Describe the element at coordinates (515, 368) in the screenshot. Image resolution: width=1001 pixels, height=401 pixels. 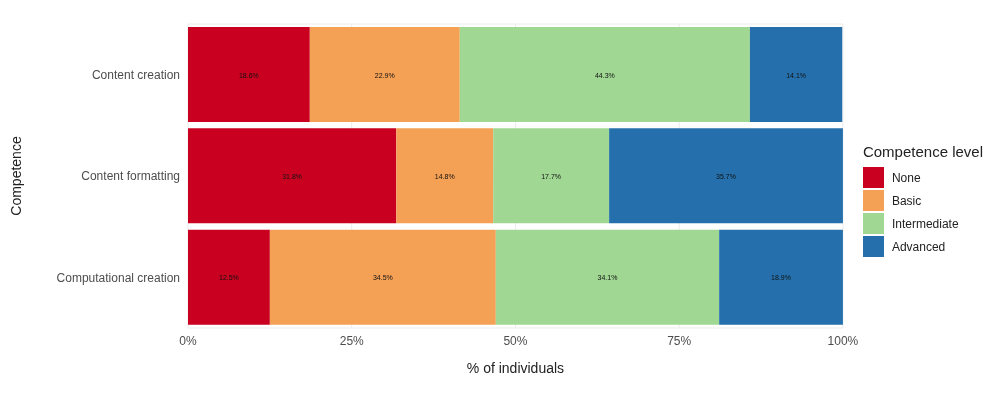
I see `x-axis-title: % of individuals` at that location.